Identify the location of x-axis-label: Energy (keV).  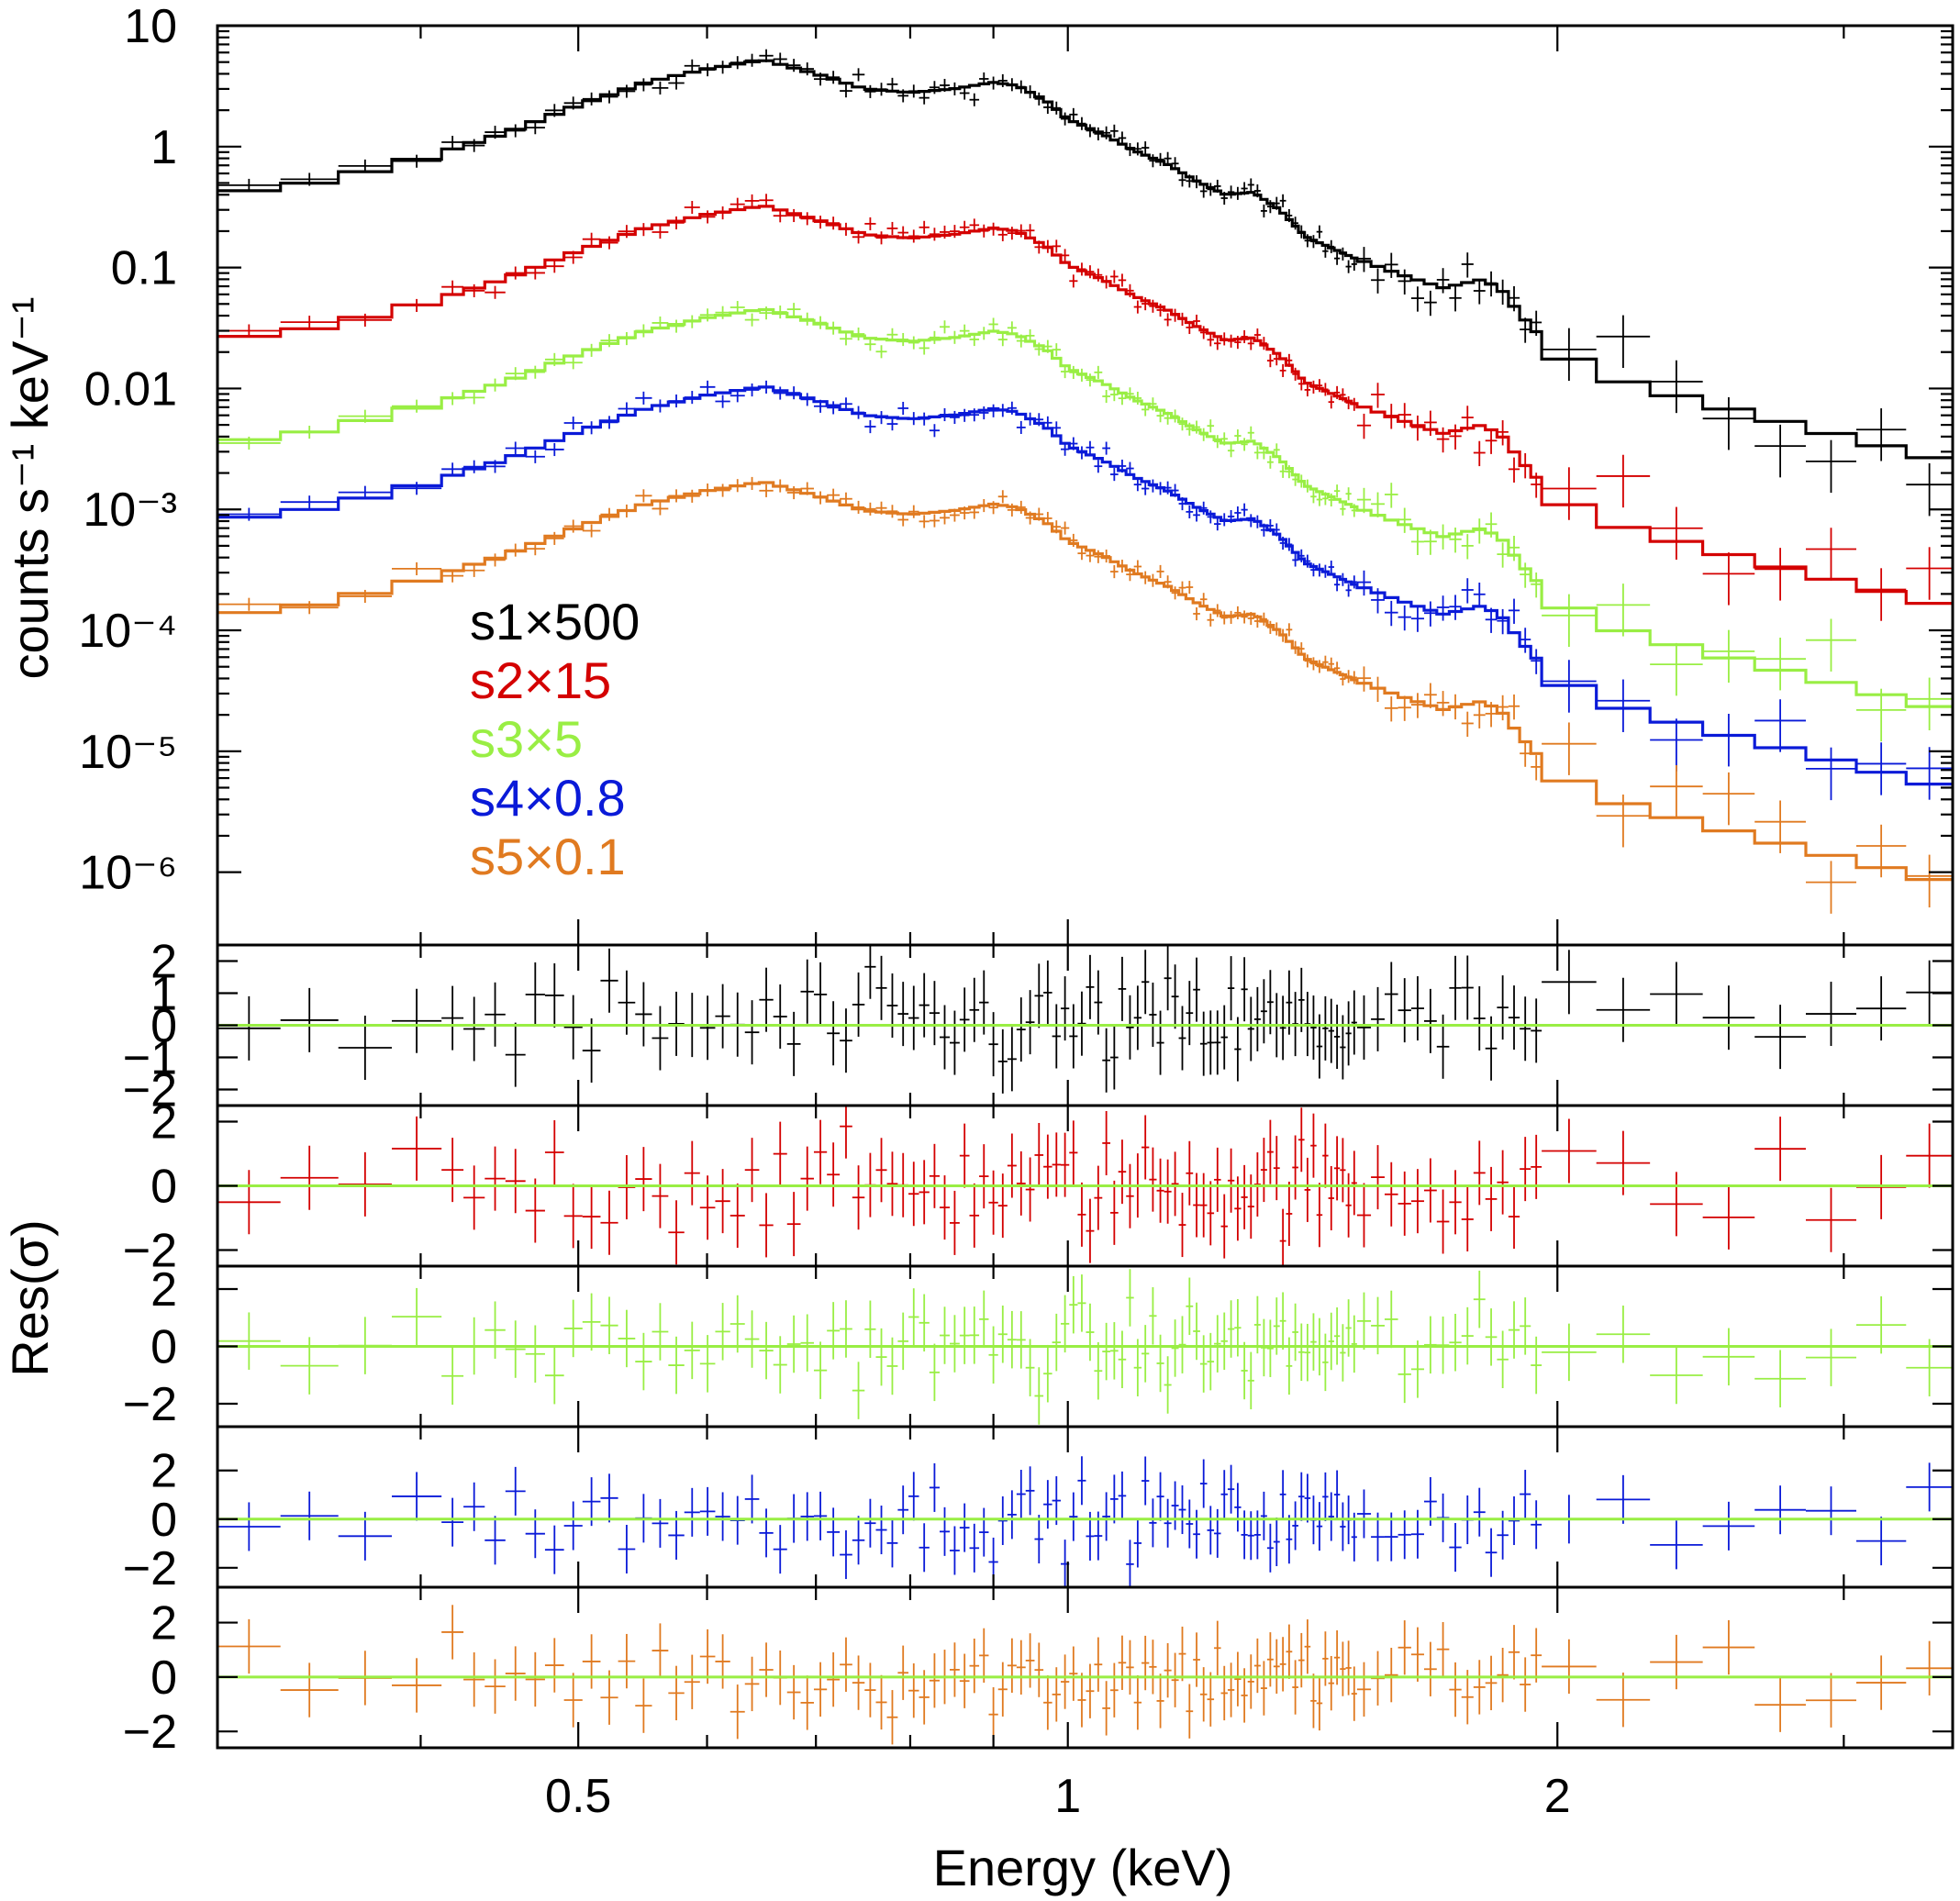
(1083, 1867).